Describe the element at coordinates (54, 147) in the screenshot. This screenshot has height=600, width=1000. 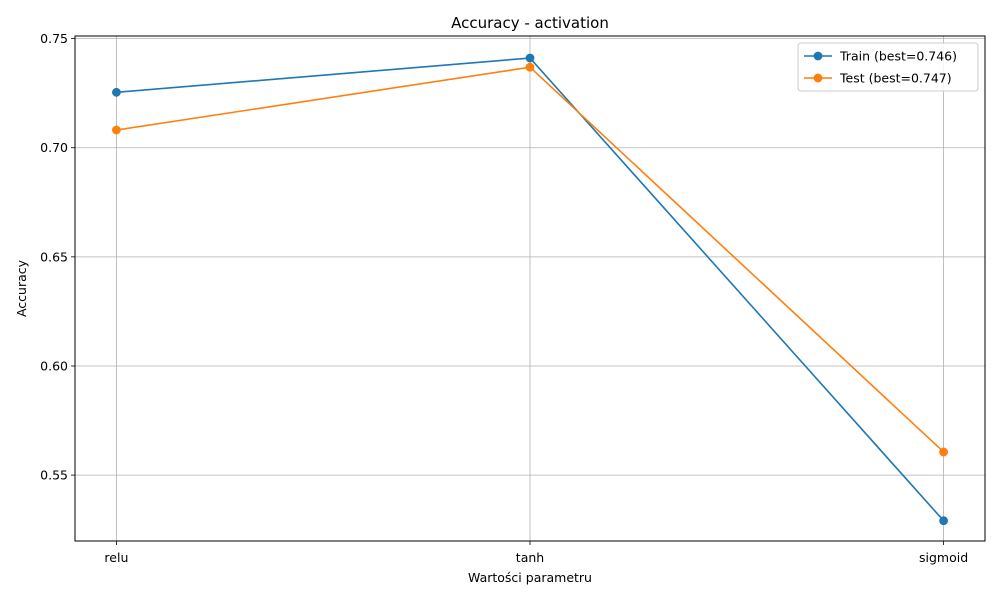
I see `y-tick-label: 0.70` at that location.